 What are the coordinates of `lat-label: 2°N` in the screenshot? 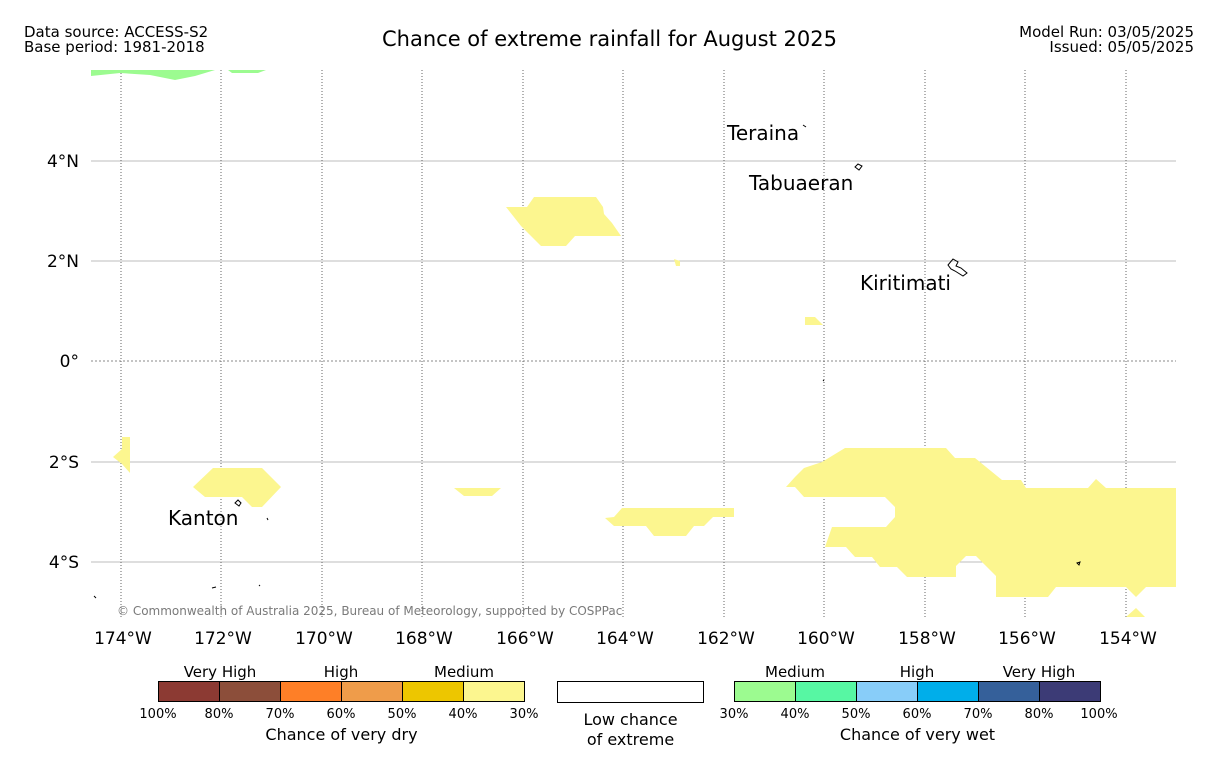 It's located at (63, 262).